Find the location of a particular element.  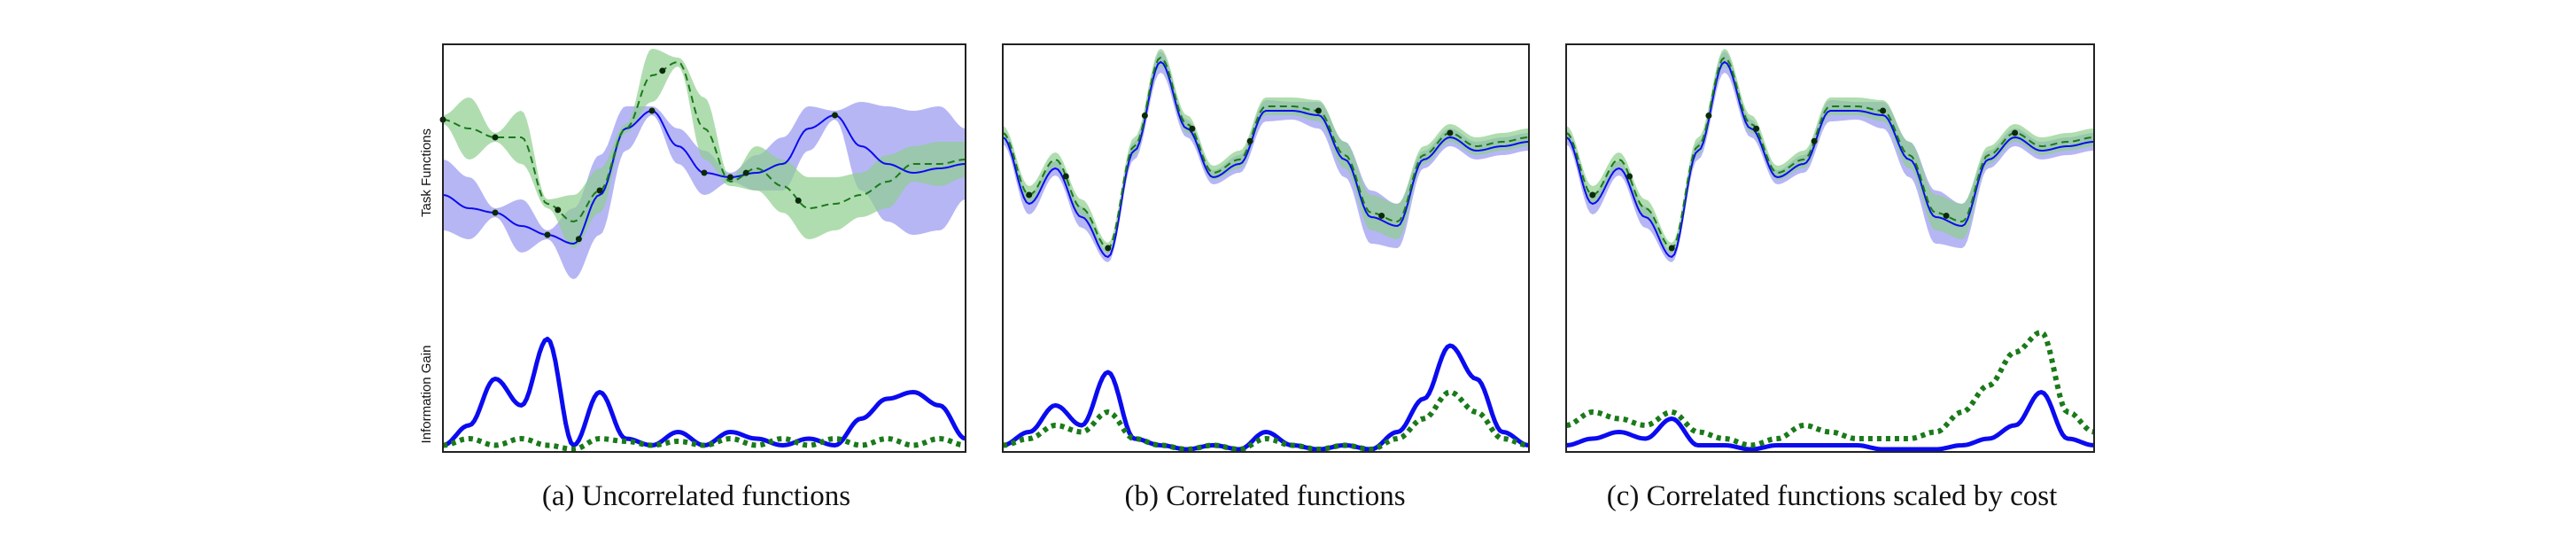

caption-b: (b) Correlated functions is located at coordinates (1264, 496).